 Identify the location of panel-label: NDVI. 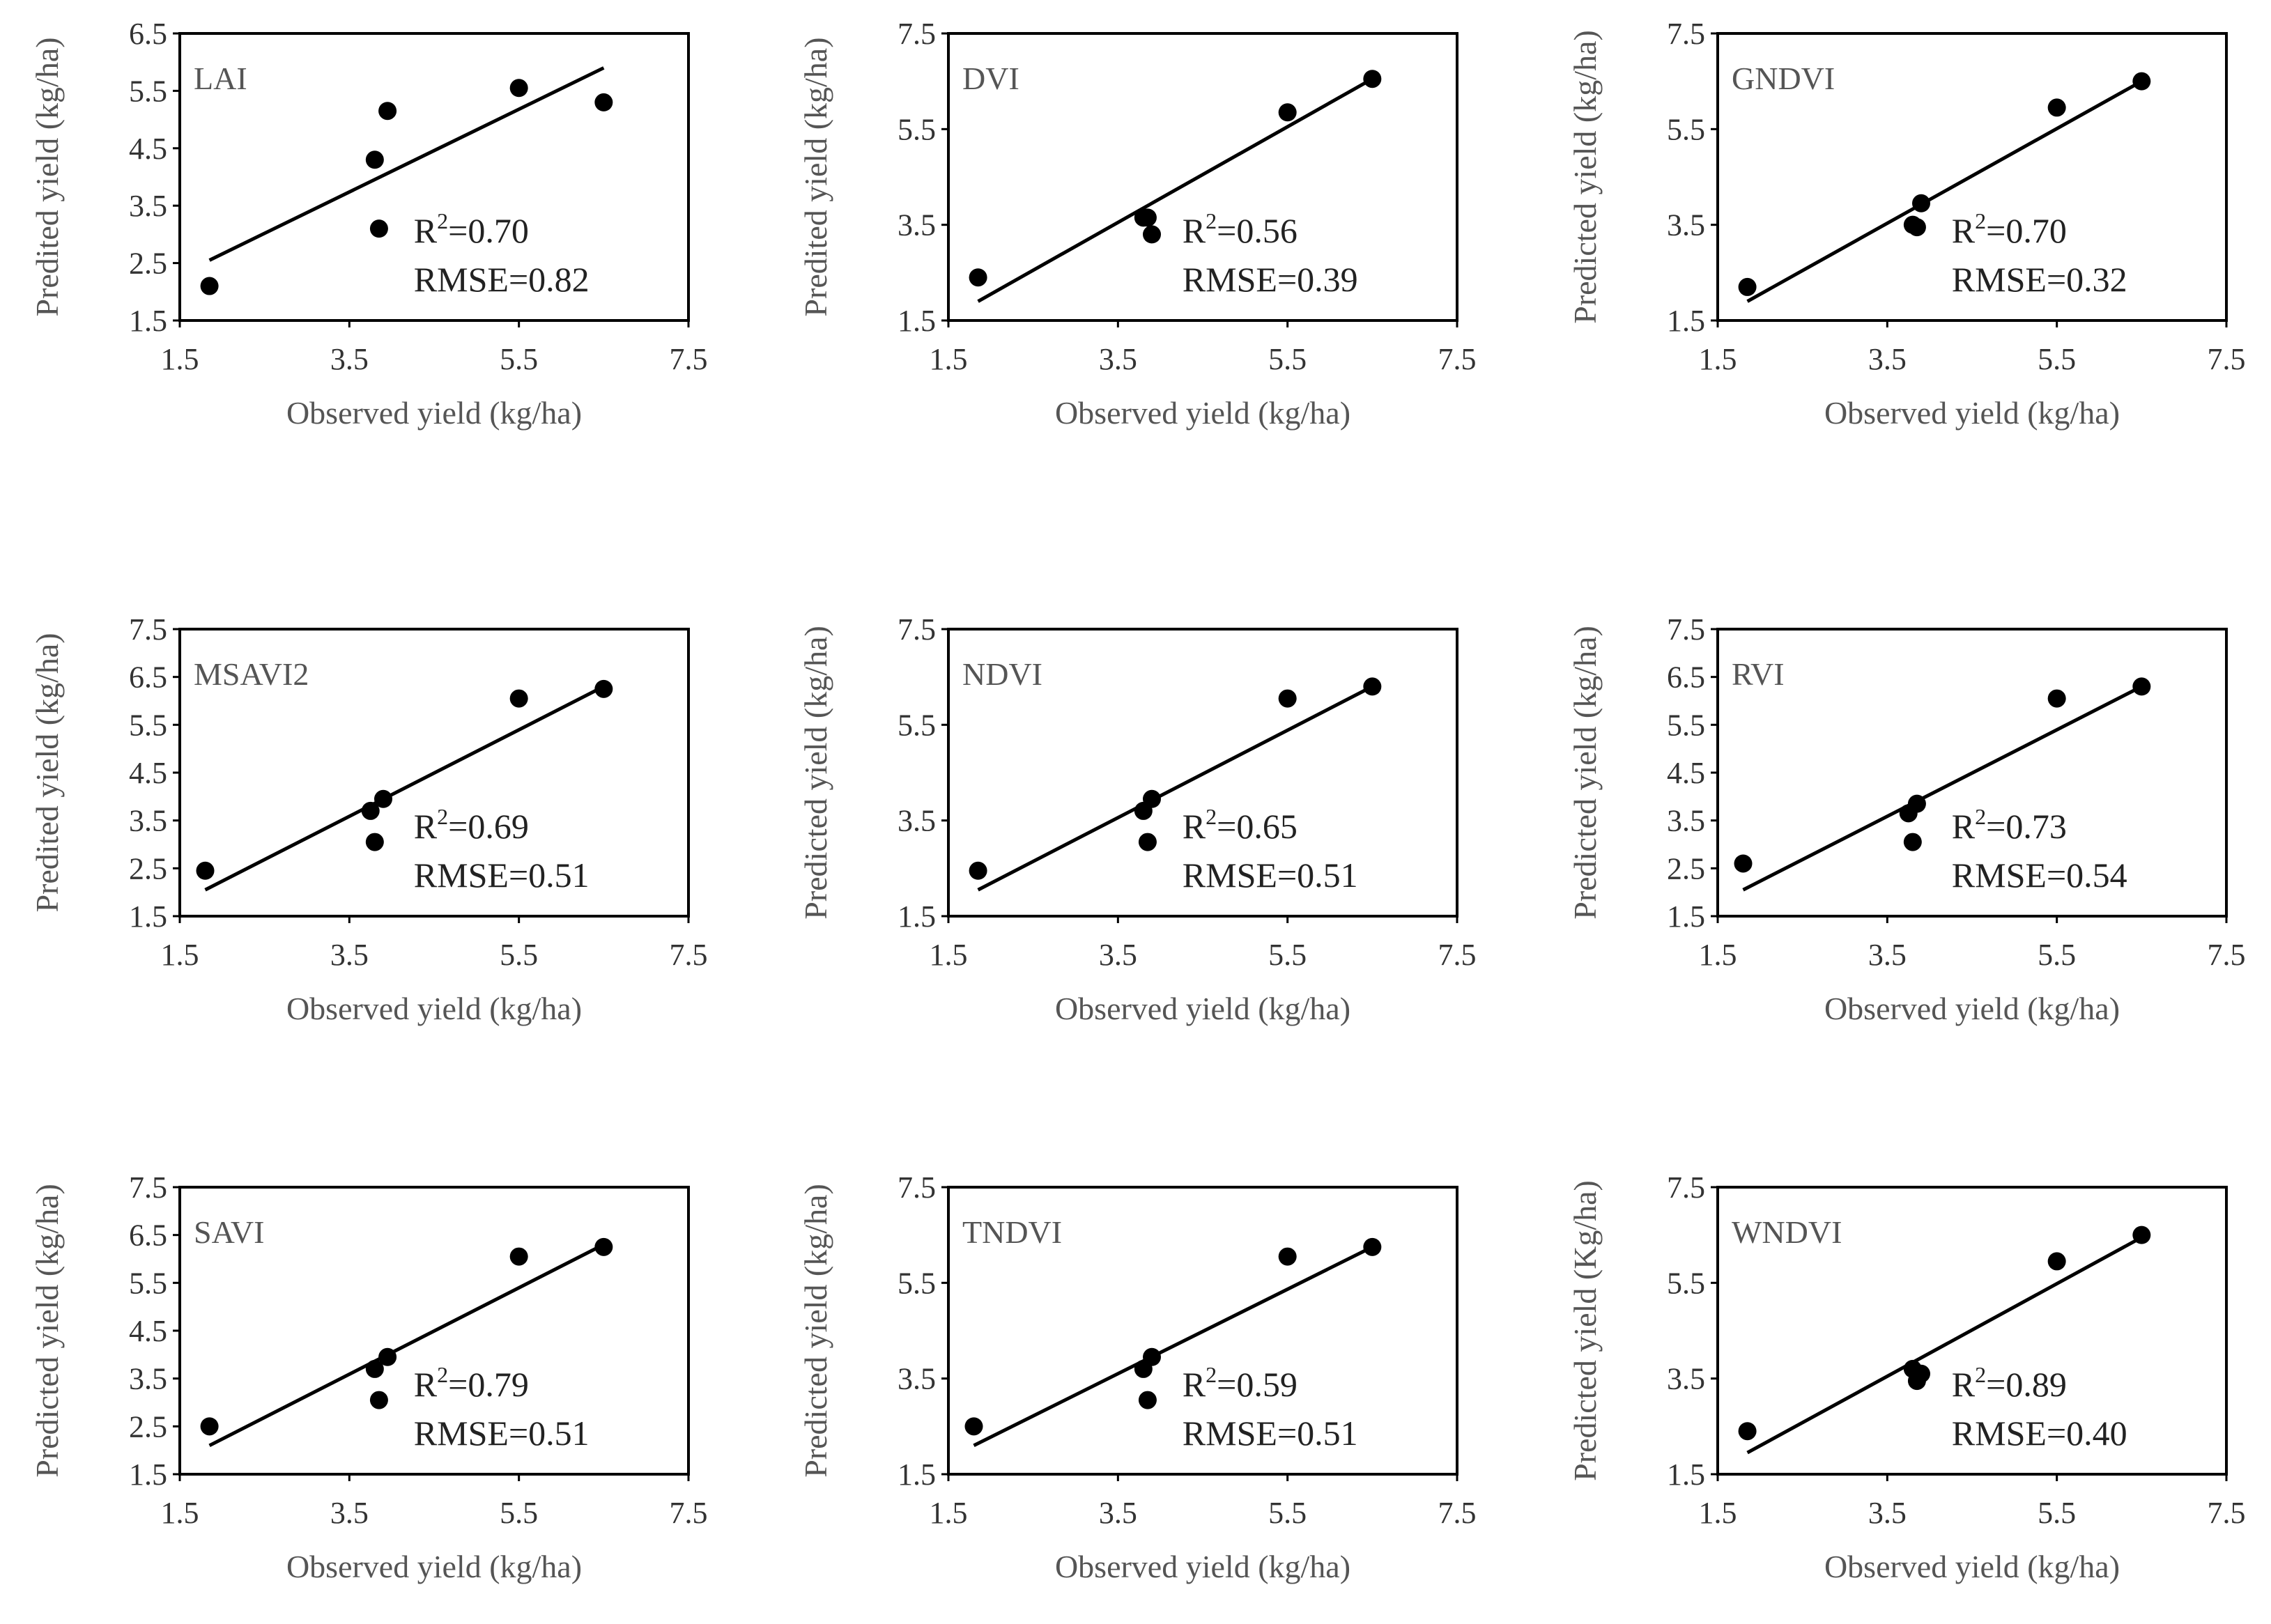
(1002, 674).